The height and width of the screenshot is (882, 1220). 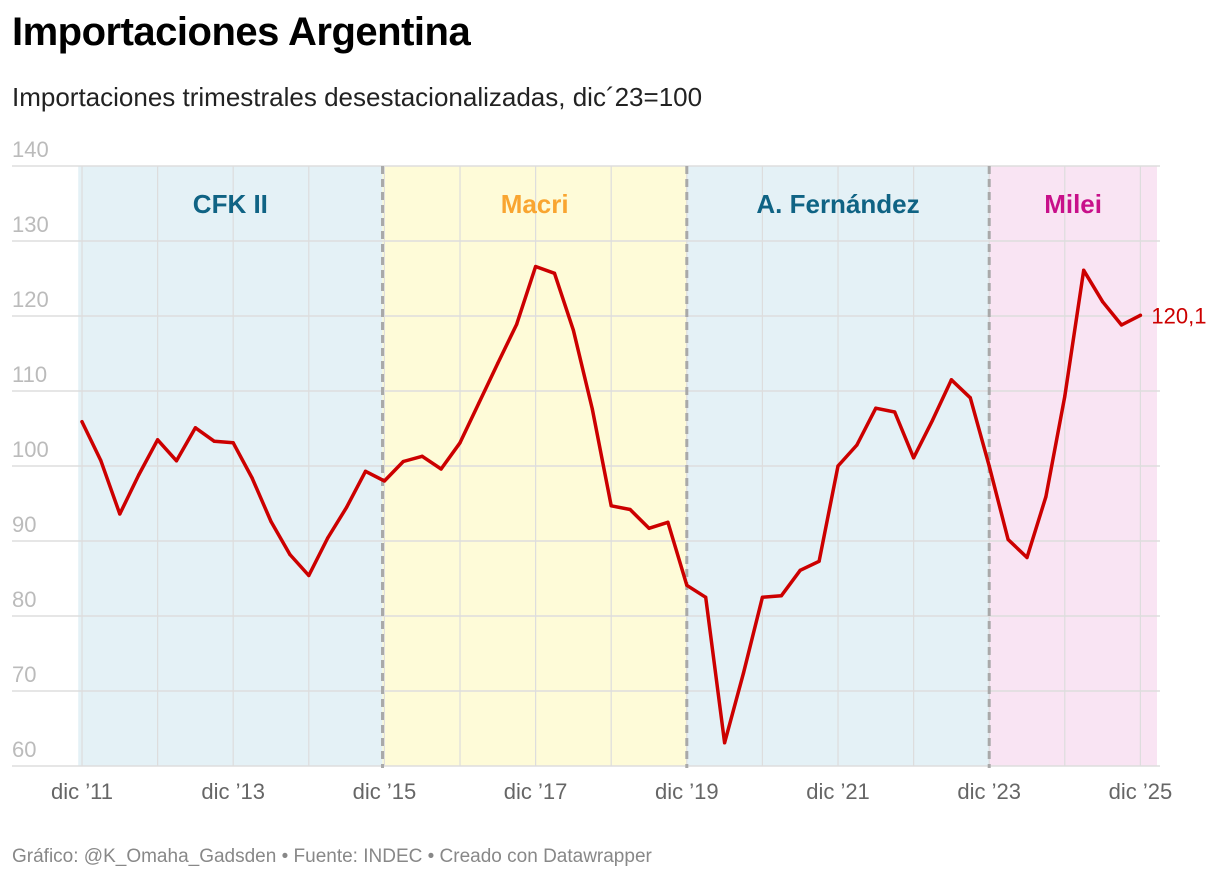 I want to click on x-tick-label-0: dic ’11, so click(x=82, y=791).